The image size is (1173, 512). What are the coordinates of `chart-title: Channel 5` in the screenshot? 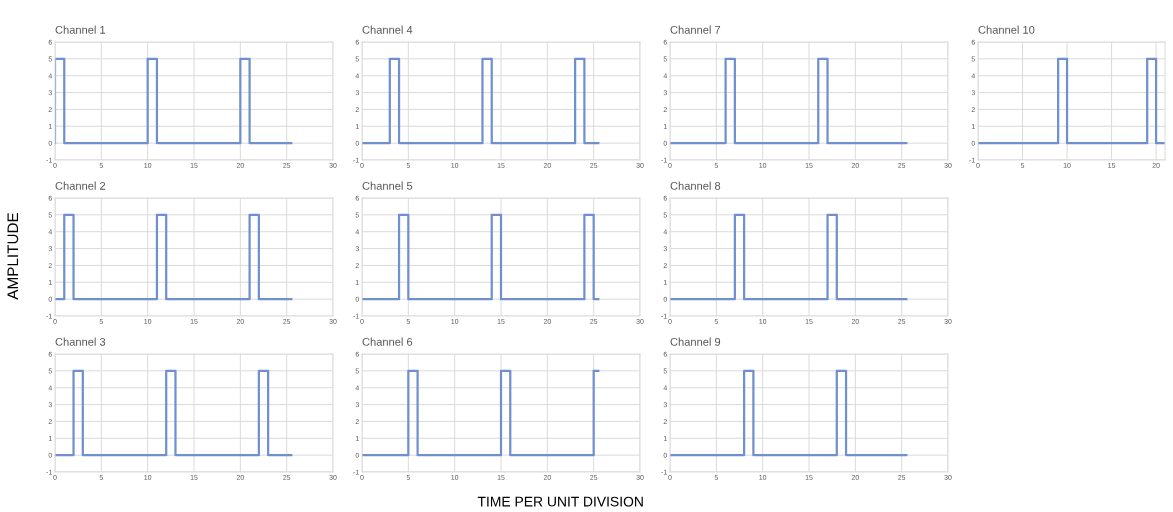 It's located at (387, 185).